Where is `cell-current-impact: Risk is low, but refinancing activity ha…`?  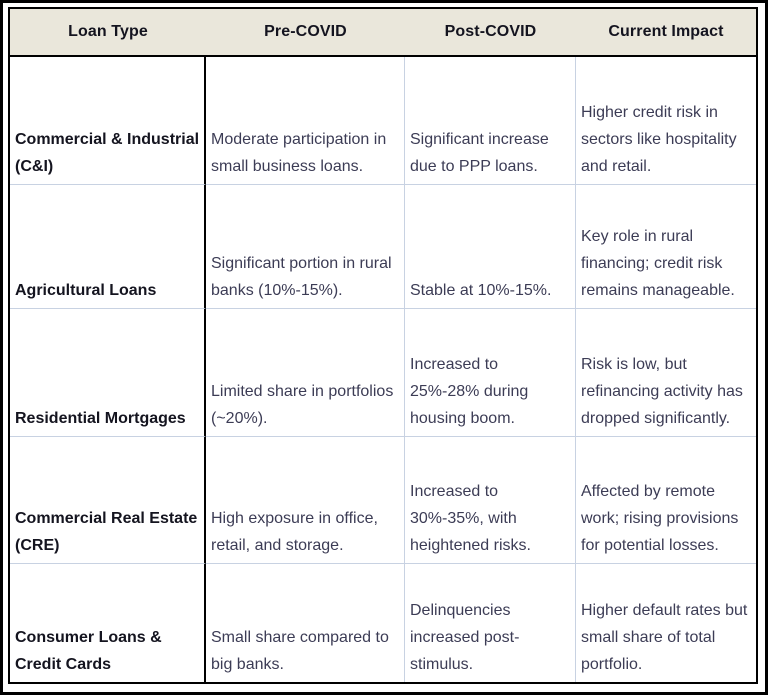
cell-current-impact: Risk is low, but refinancing activity ha… is located at coordinates (666, 373).